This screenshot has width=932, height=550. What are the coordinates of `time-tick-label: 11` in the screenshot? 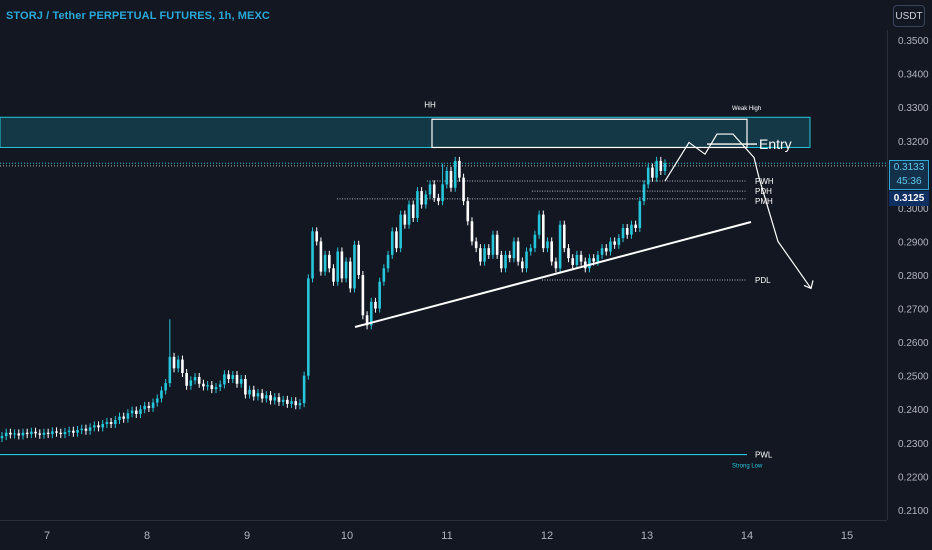 It's located at (446, 536).